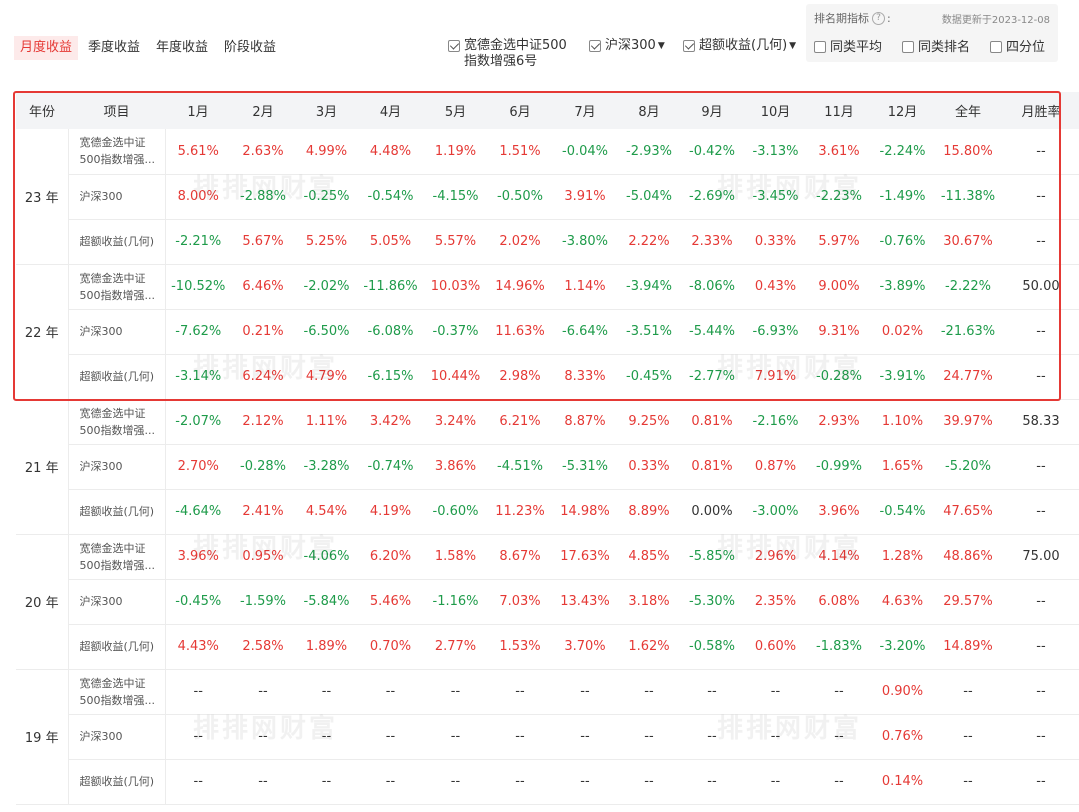 This screenshot has height=812, width=1079. What do you see at coordinates (712, 197) in the screenshot?
I see `value-cell: -2.69%` at bounding box center [712, 197].